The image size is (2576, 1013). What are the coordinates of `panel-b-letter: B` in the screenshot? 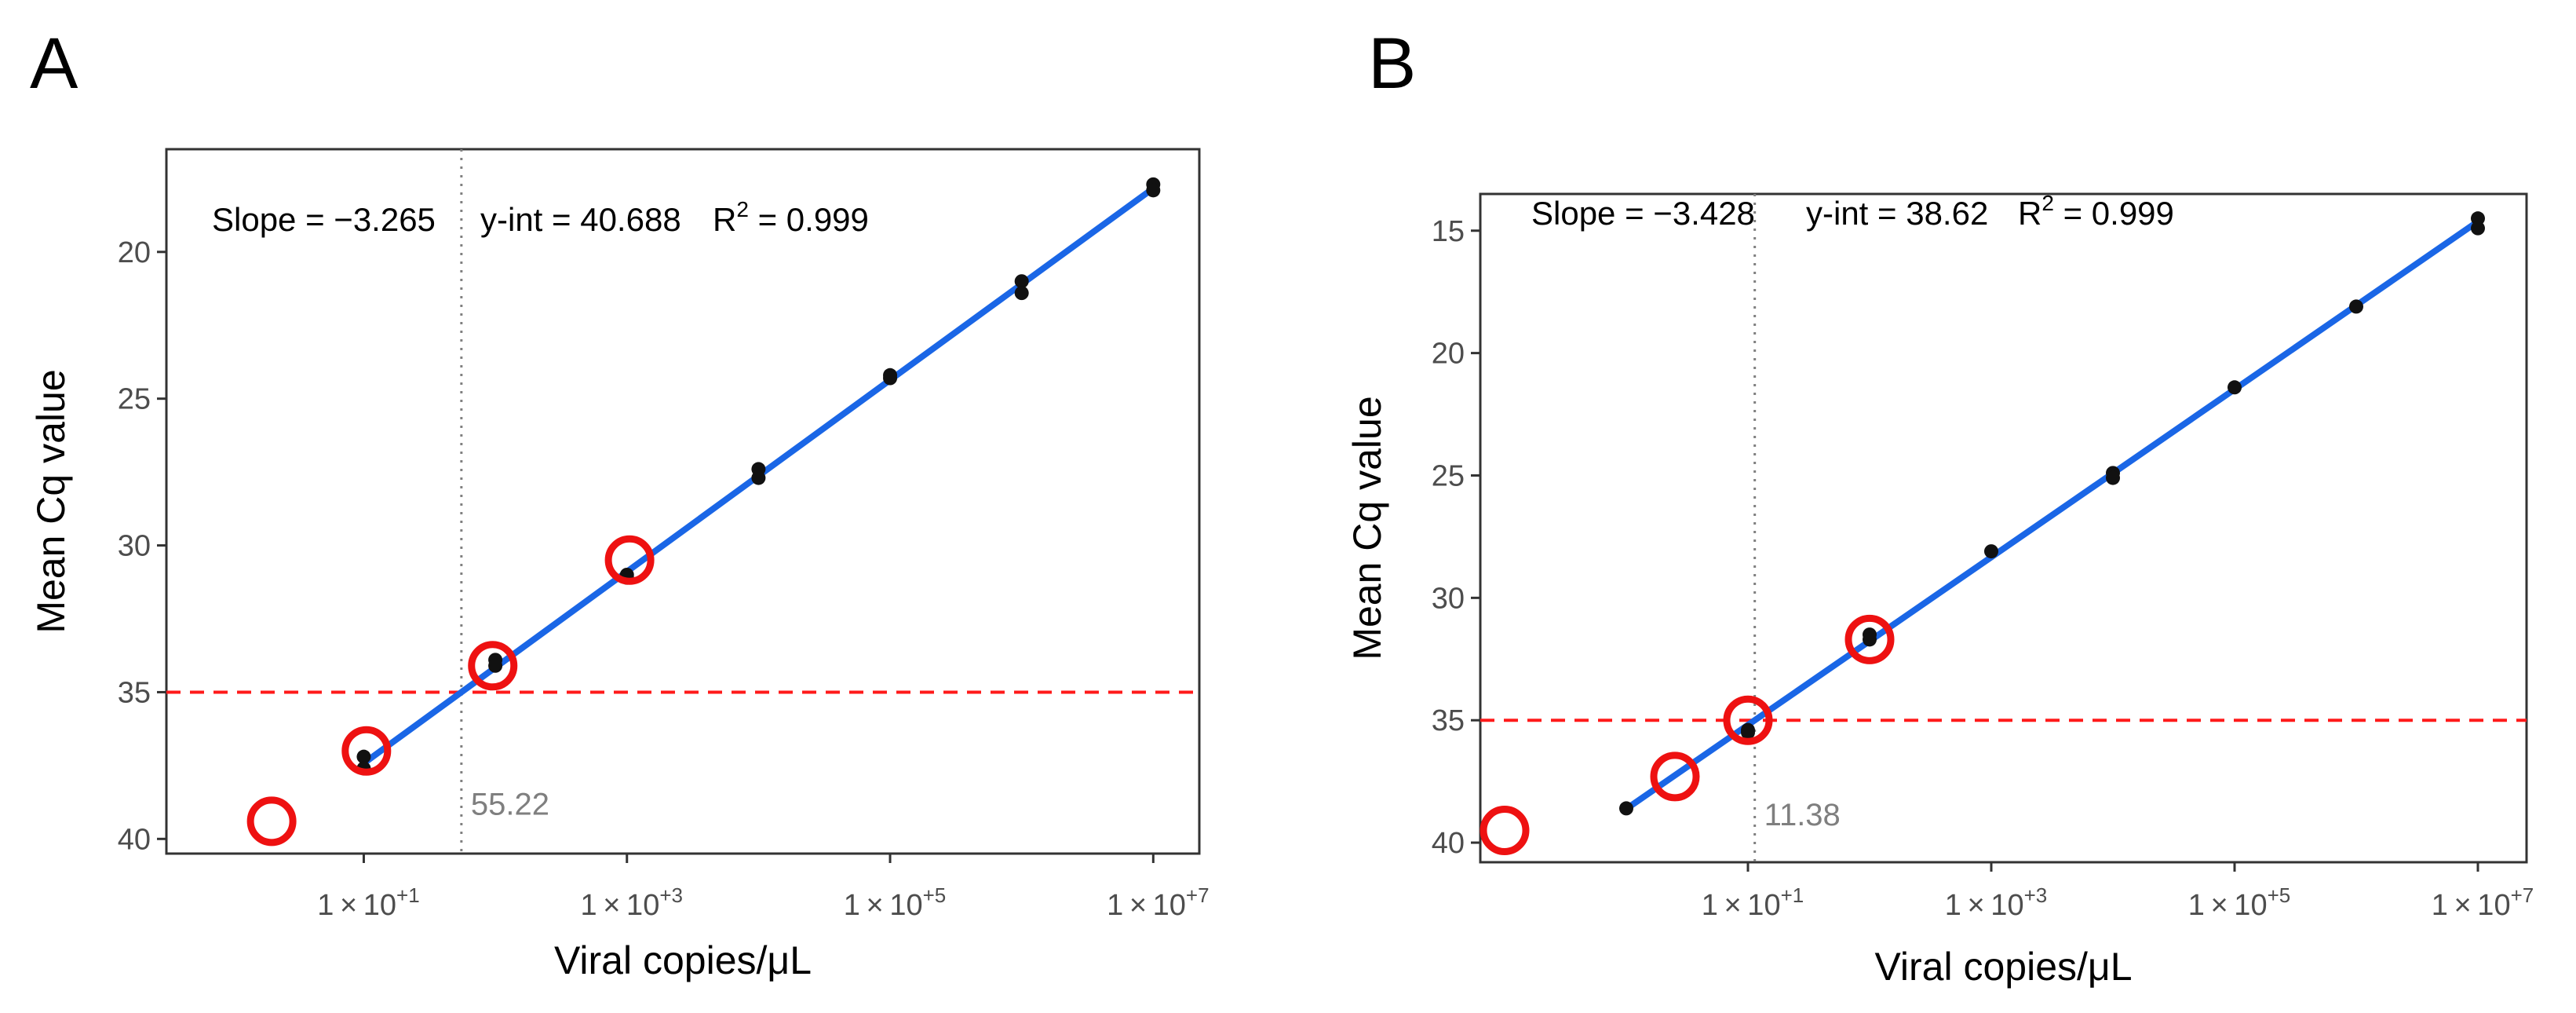 It's located at (1392, 64).